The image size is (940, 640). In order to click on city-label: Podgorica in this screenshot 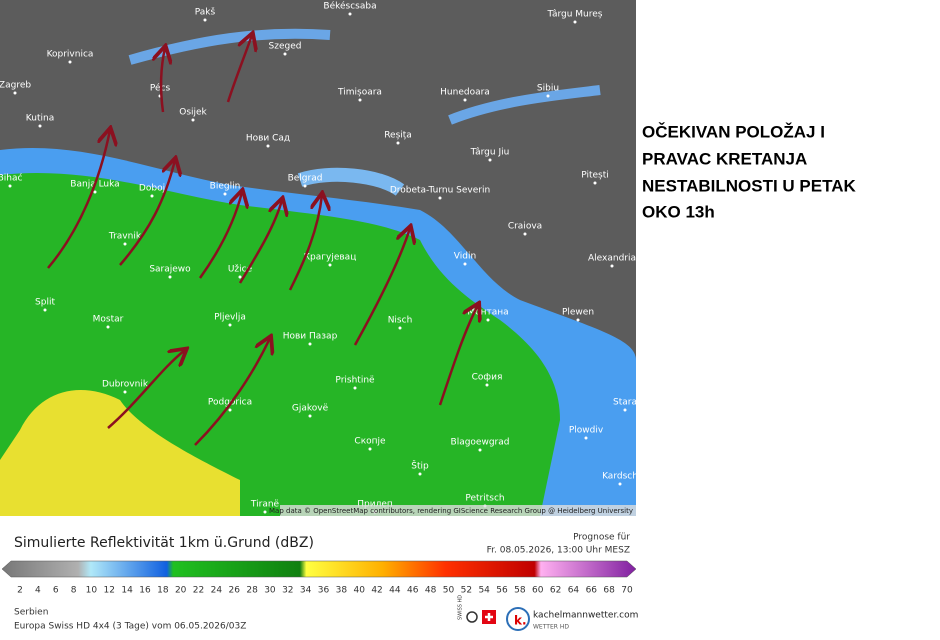, I will do `click(230, 403)`.